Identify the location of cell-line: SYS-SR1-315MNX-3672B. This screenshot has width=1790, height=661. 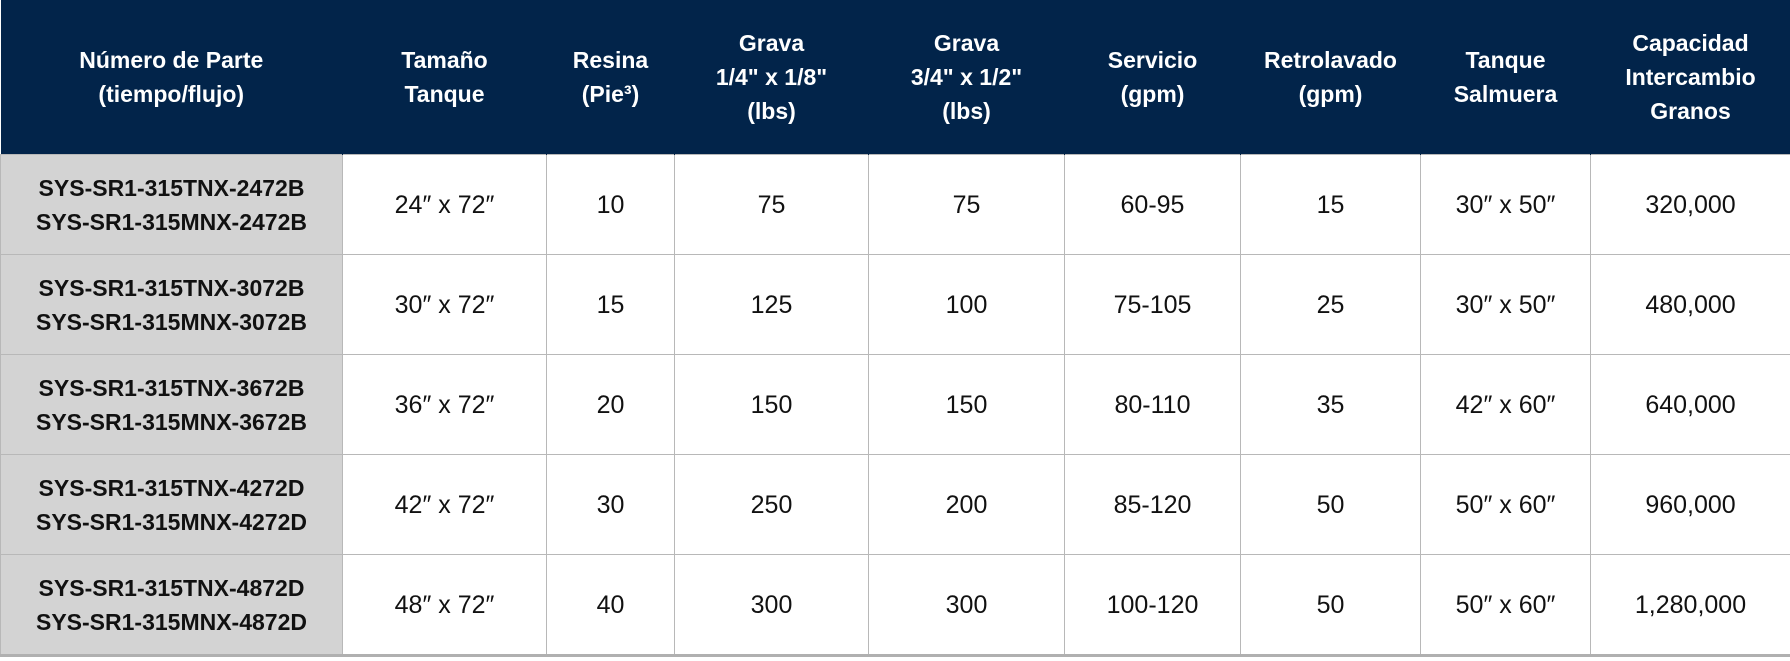
(171, 421).